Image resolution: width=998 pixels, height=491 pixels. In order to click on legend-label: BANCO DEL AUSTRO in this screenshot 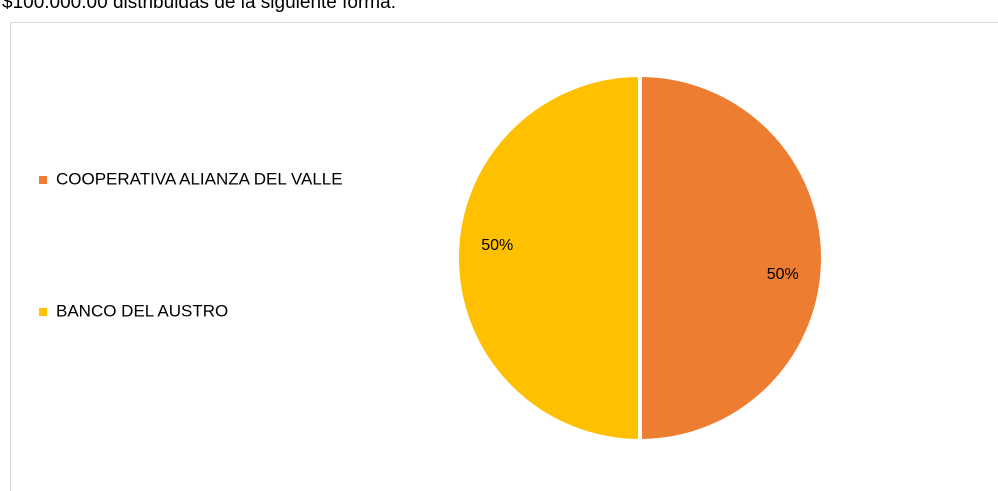, I will do `click(142, 310)`.